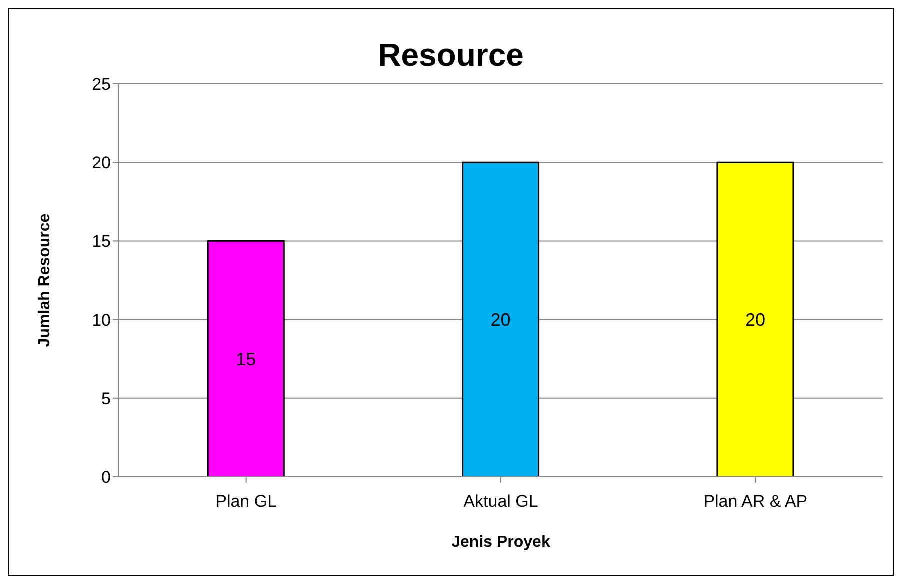  Describe the element at coordinates (501, 502) in the screenshot. I see `x-tick-label: Aktual GL` at that location.